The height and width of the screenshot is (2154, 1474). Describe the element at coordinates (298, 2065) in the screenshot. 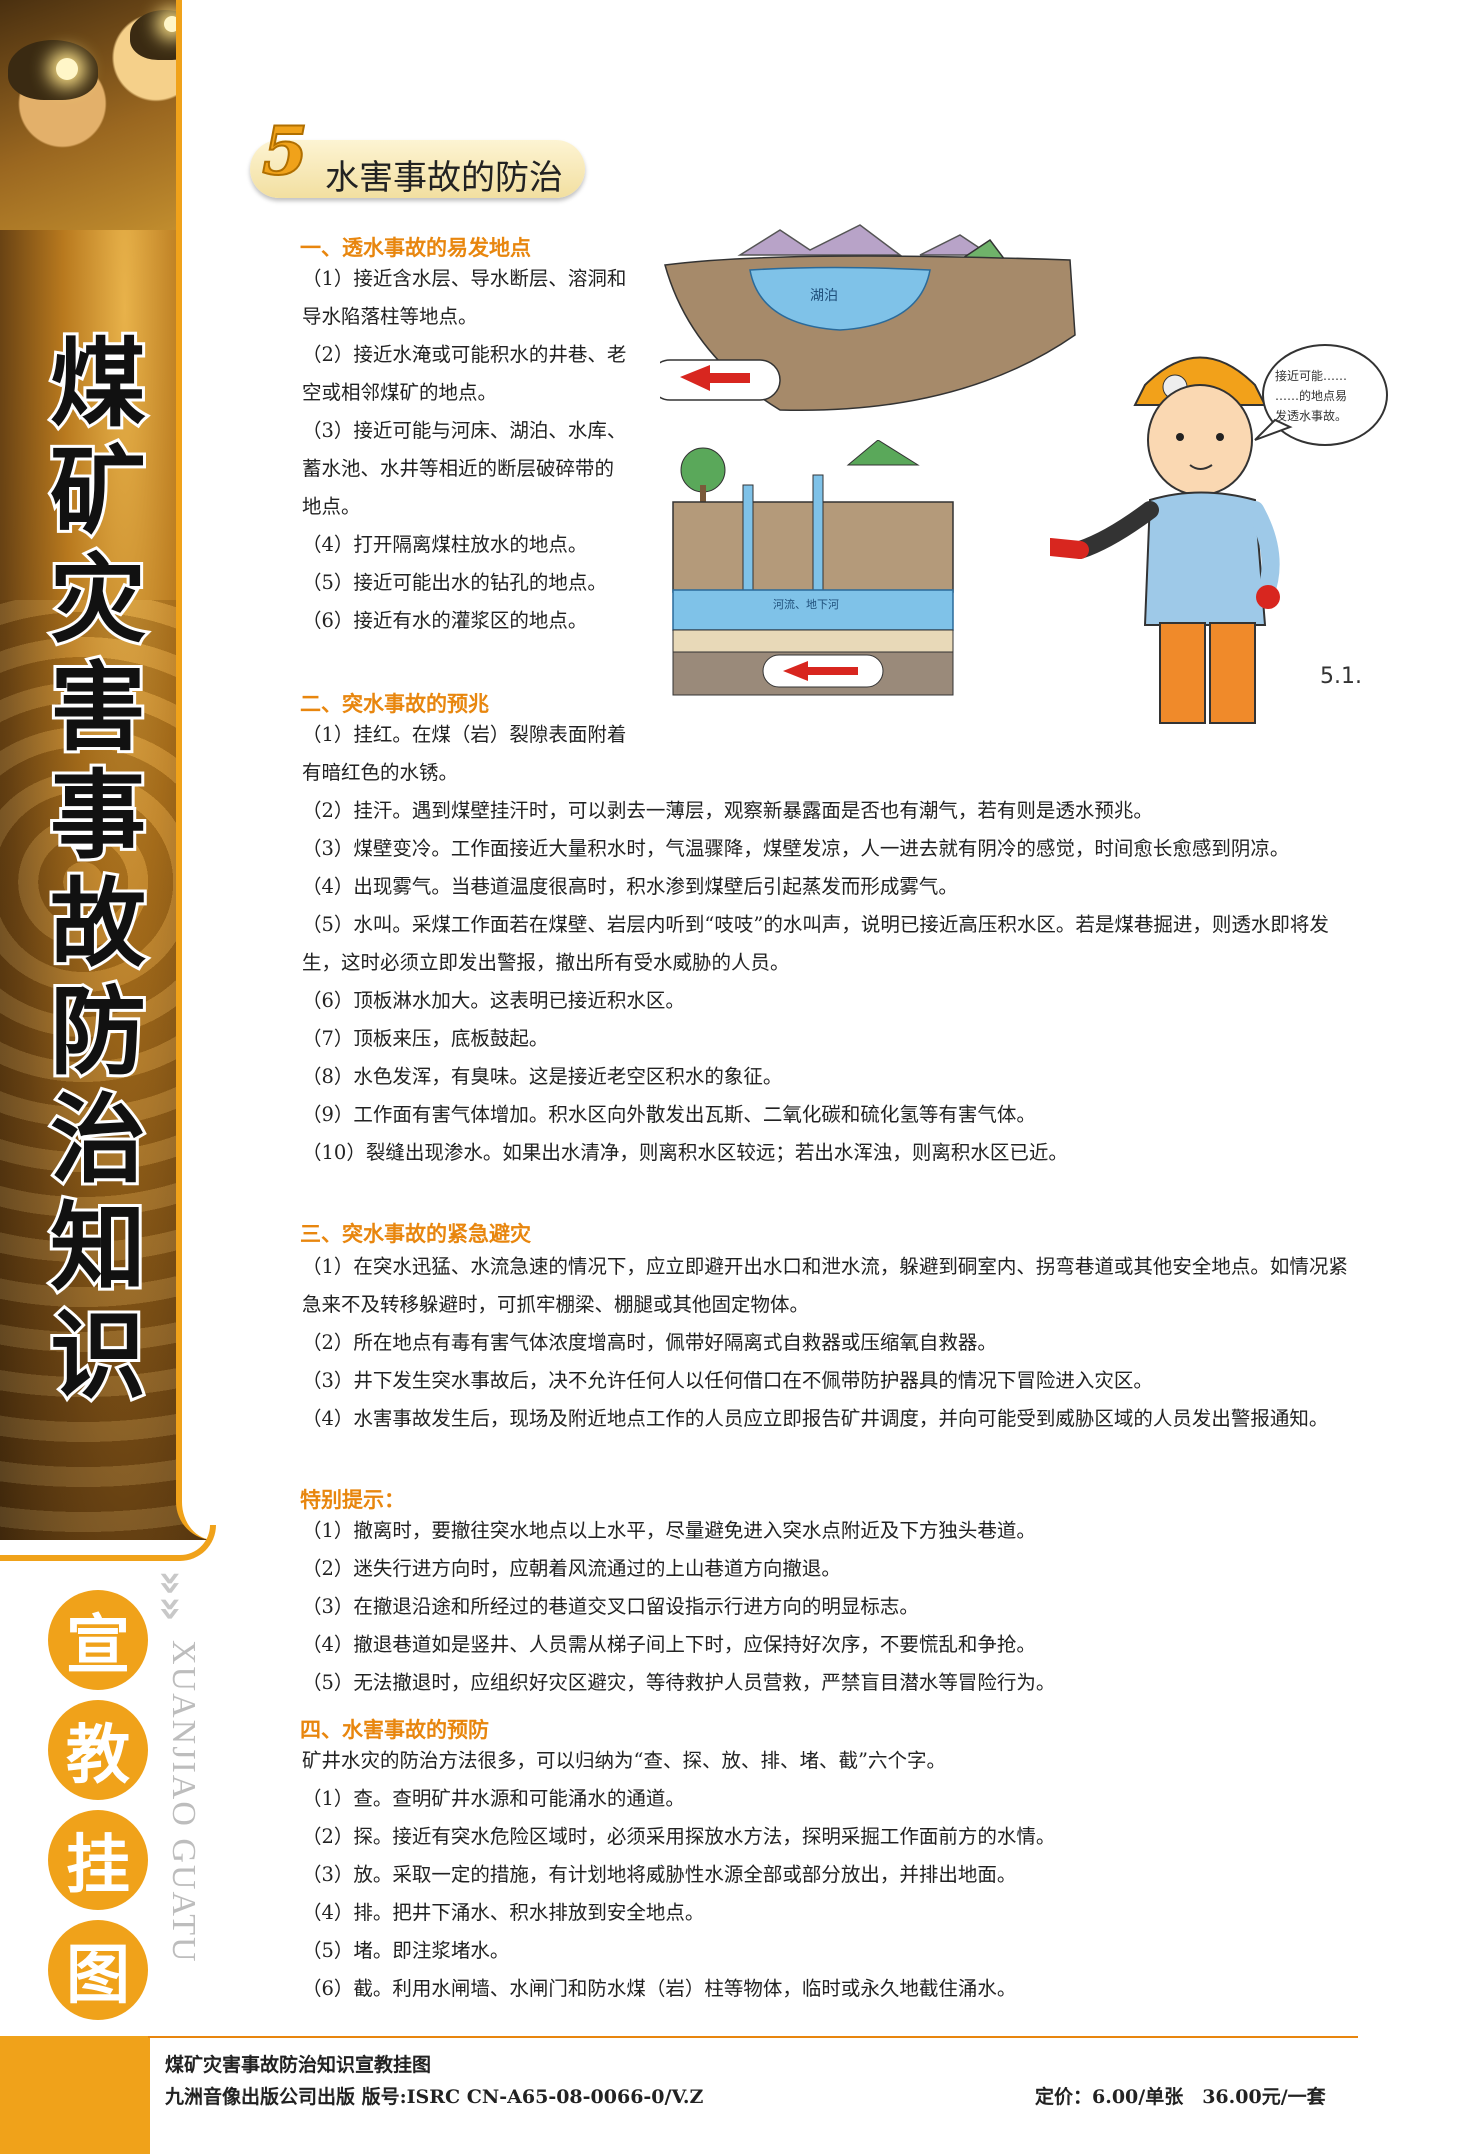

I see `footer-series-title: 煤矿灾害事故防治知识宣教挂图` at that location.